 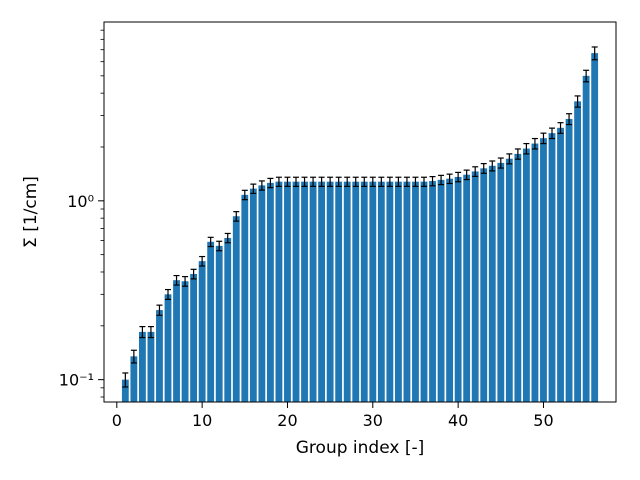 I want to click on y-tick-label: 10⁻¹, so click(x=76, y=380).